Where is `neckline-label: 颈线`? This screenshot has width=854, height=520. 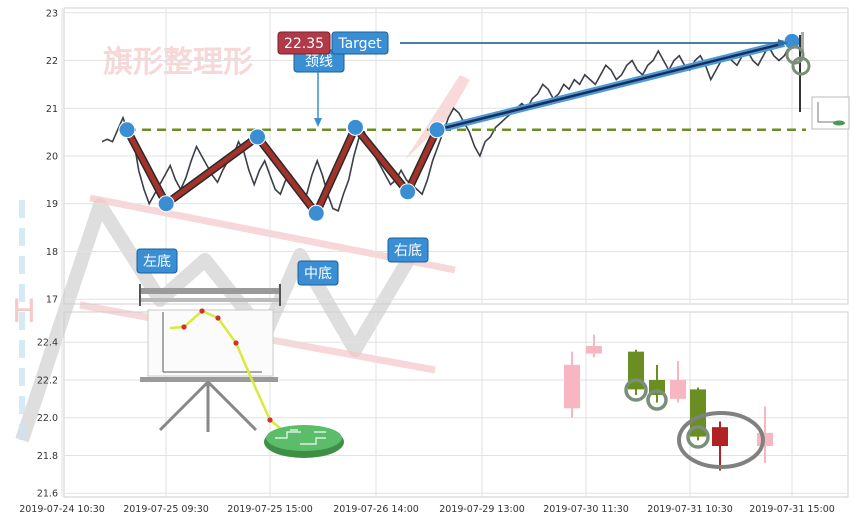
neckline-label: 颈线 is located at coordinates (319, 88).